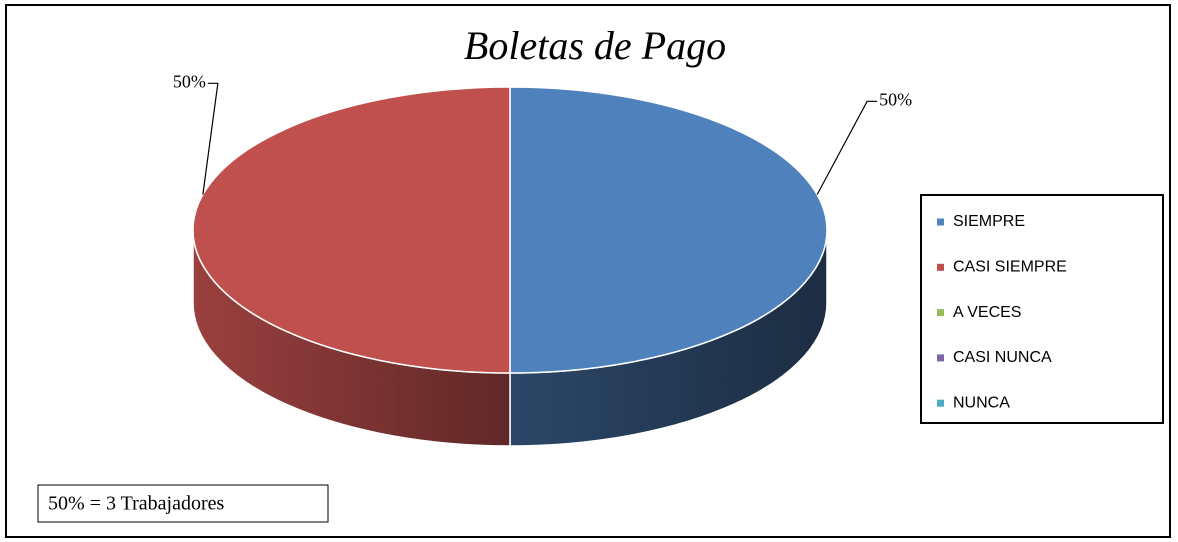 The width and height of the screenshot is (1178, 542). I want to click on legend-box, so click(1042, 309).